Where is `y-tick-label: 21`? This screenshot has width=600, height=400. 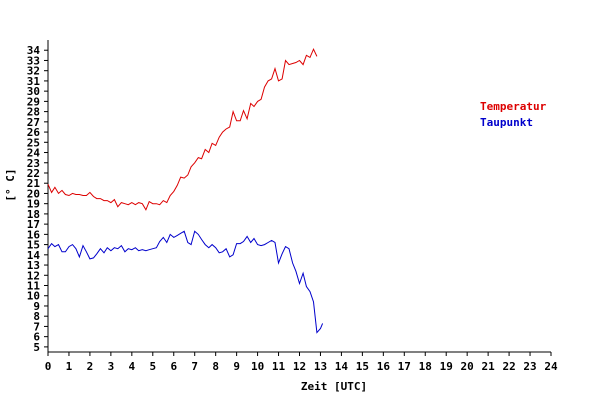 y-tick-label: 21 is located at coordinates (34, 183).